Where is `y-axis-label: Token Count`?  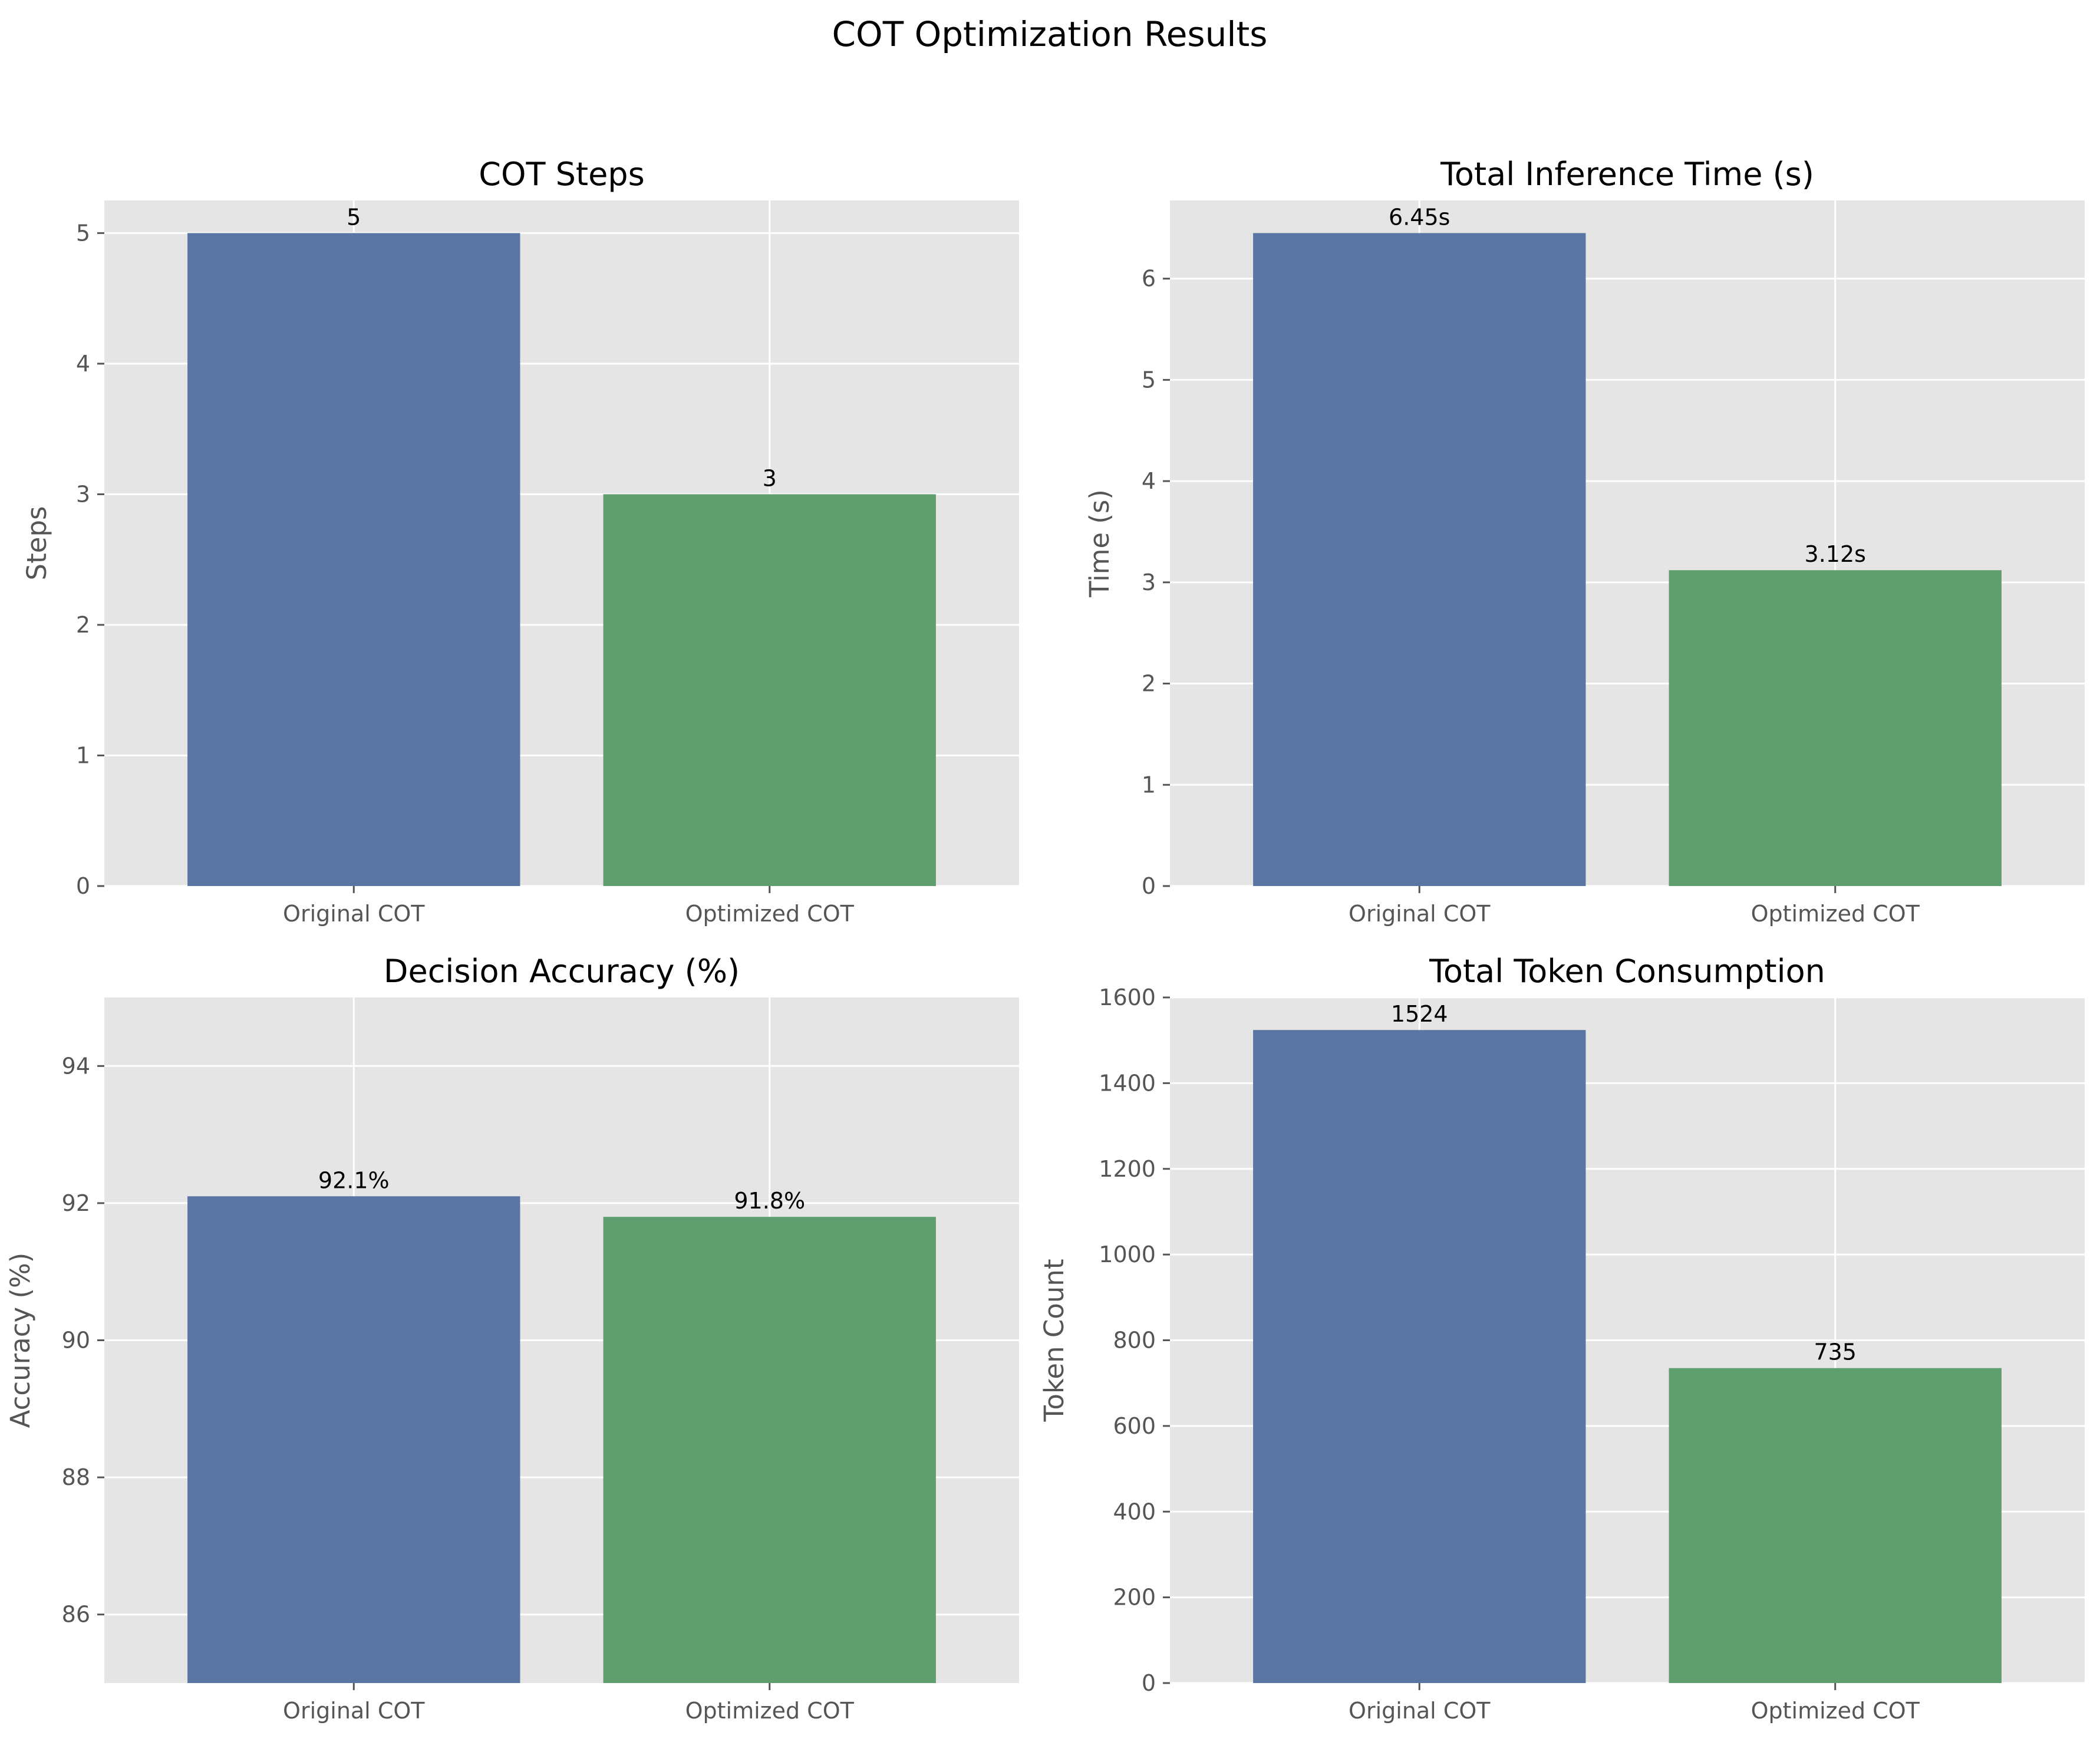 y-axis-label: Token Count is located at coordinates (1055, 1341).